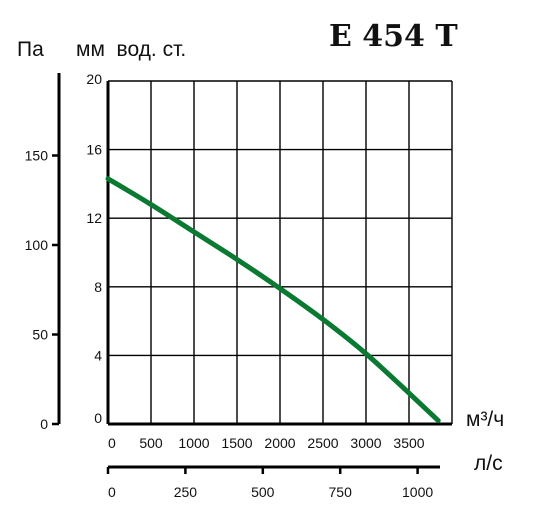  What do you see at coordinates (37, 156) in the screenshot?
I see `pa-tick-label: 150` at bounding box center [37, 156].